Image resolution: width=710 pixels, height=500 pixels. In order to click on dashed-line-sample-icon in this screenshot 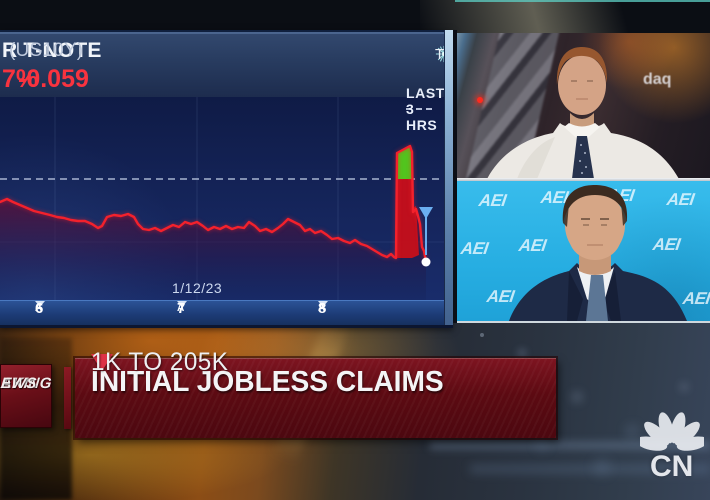, I will do `click(419, 109)`.